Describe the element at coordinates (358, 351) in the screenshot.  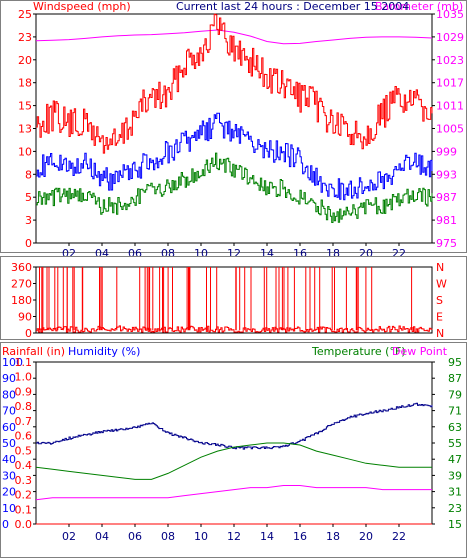
I see `temperature-legend-label: Temperature (°F)` at that location.